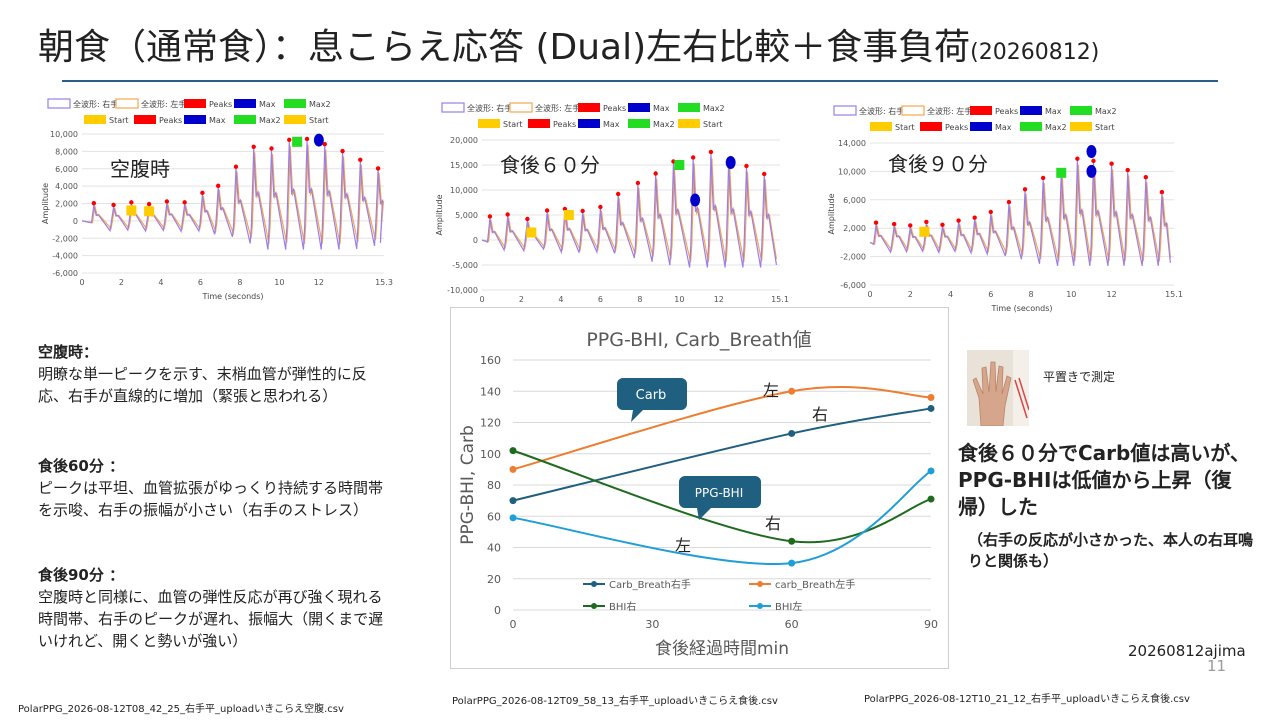  Describe the element at coordinates (297, 141) in the screenshot. I see `max2-marker` at that location.